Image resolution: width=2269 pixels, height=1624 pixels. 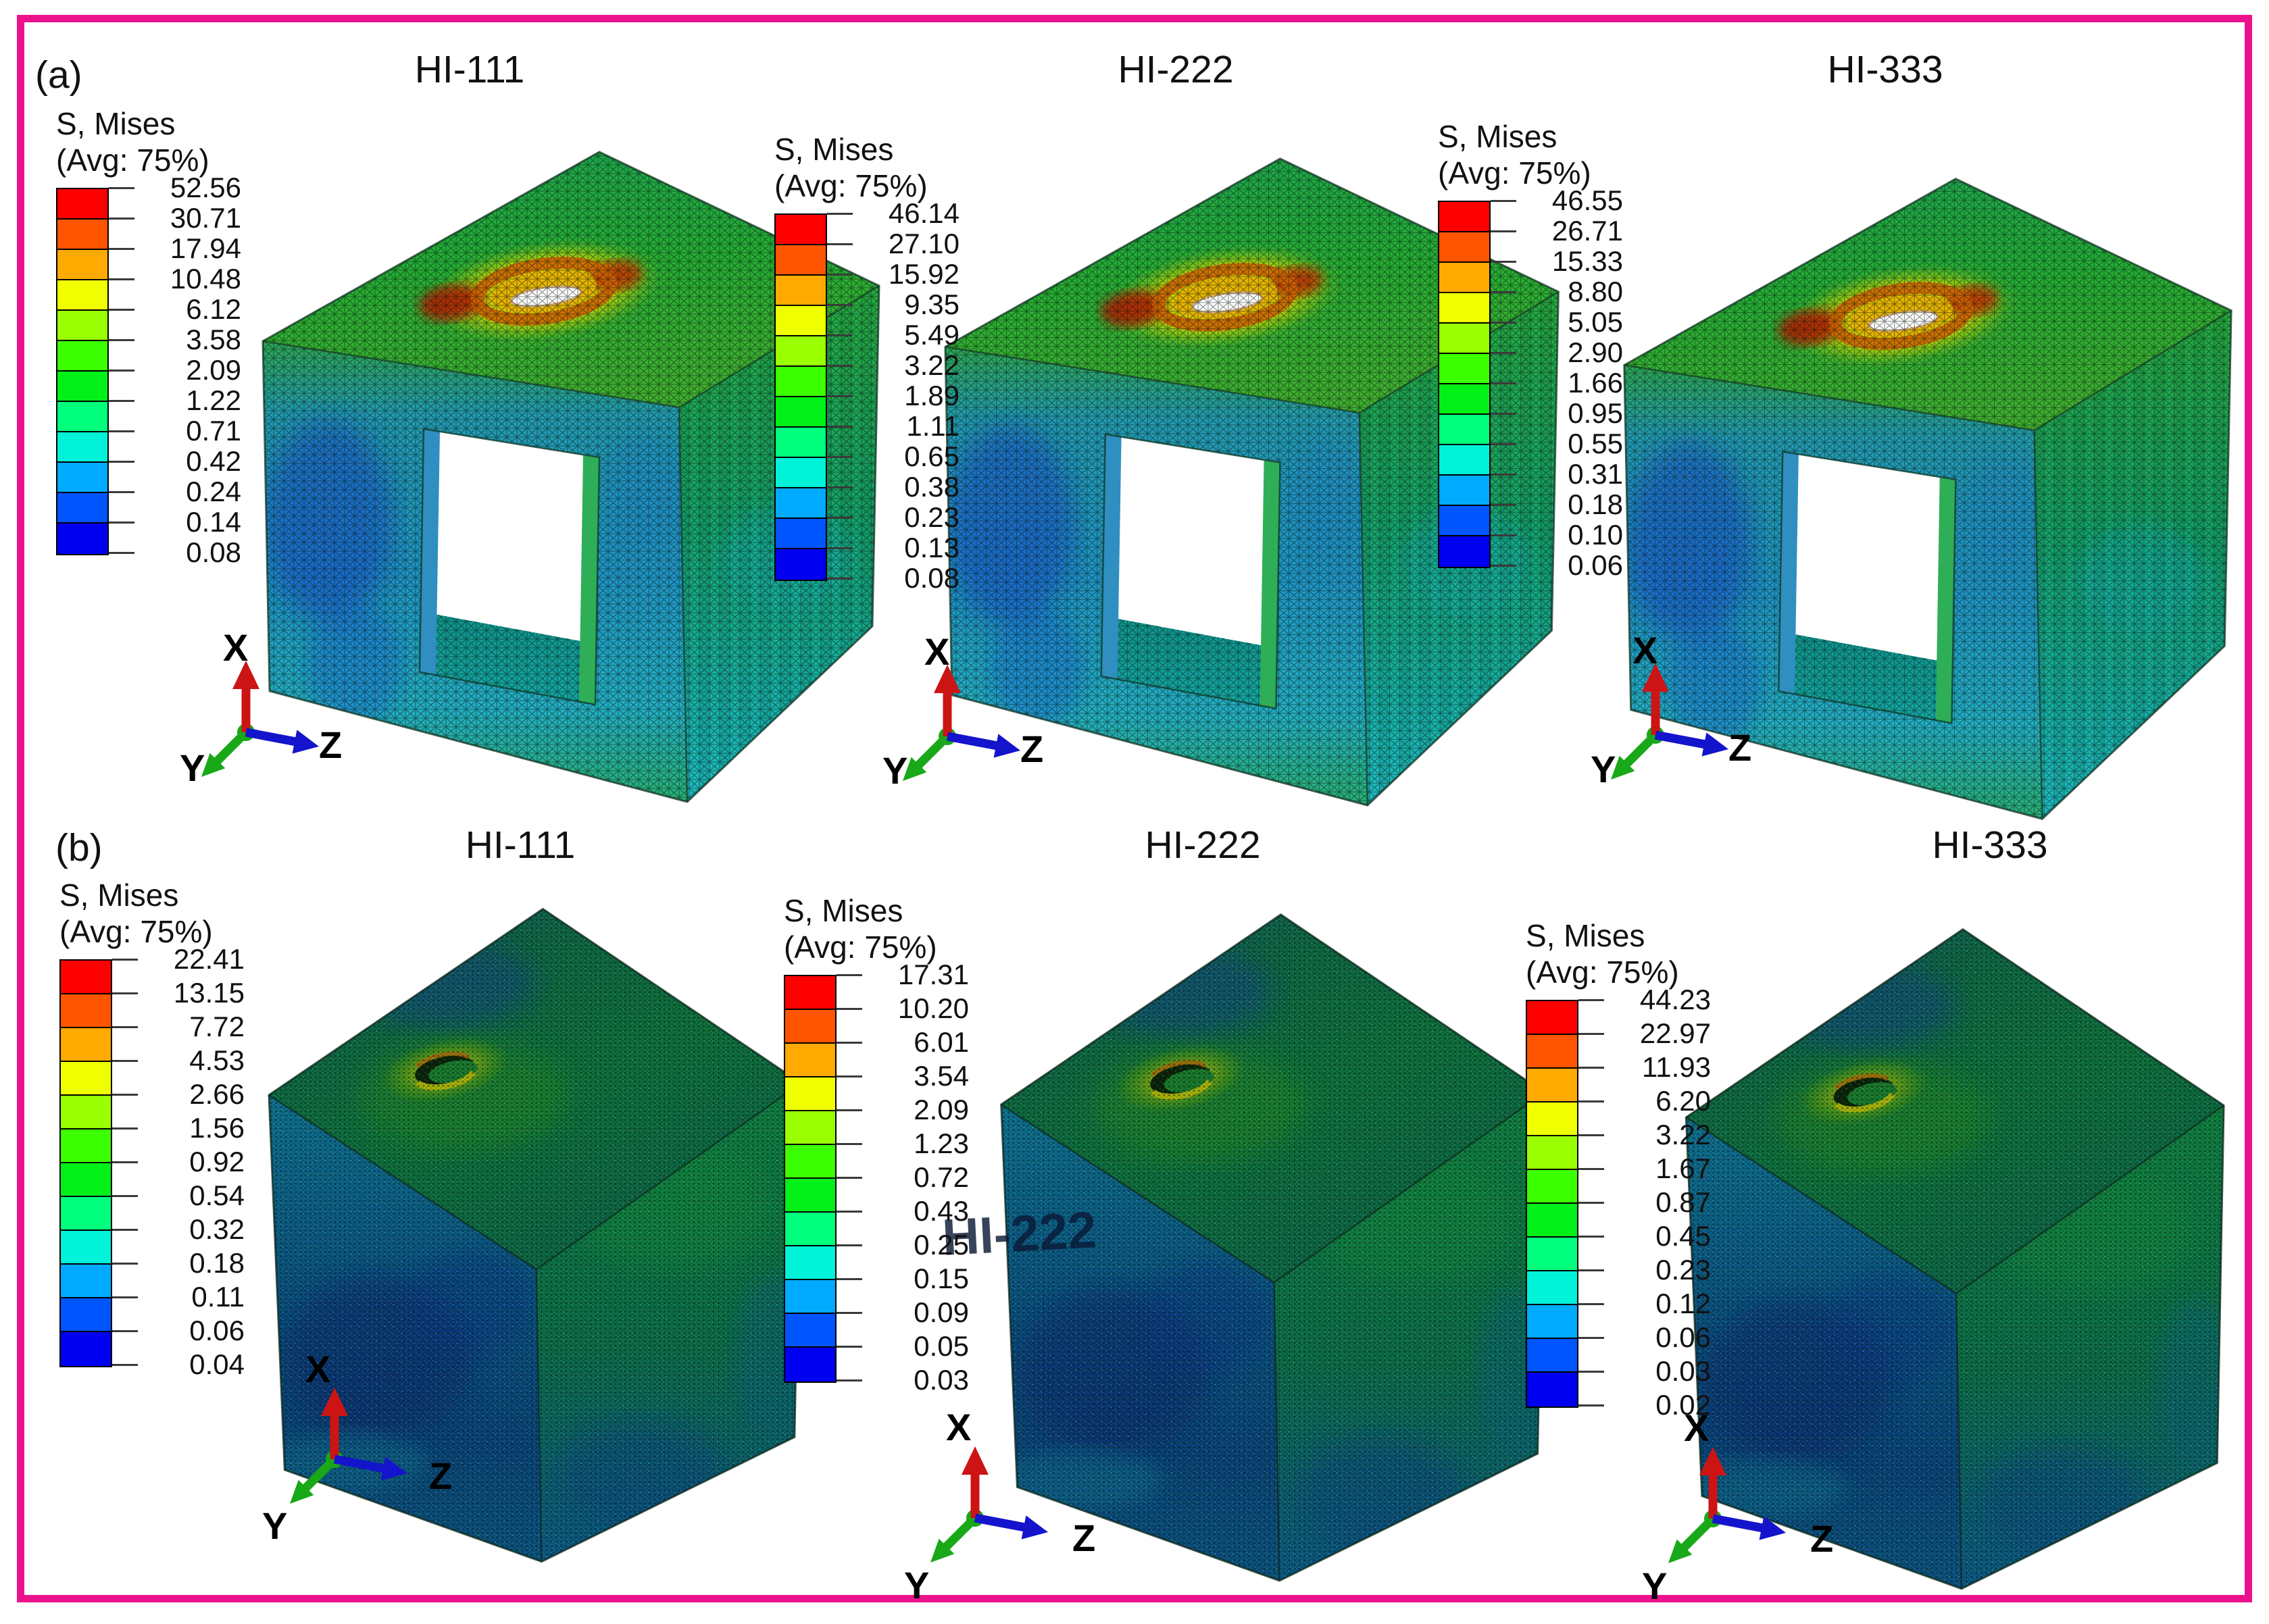 What do you see at coordinates (1927, 499) in the screenshot?
I see `stress-contour-model-a3` at bounding box center [1927, 499].